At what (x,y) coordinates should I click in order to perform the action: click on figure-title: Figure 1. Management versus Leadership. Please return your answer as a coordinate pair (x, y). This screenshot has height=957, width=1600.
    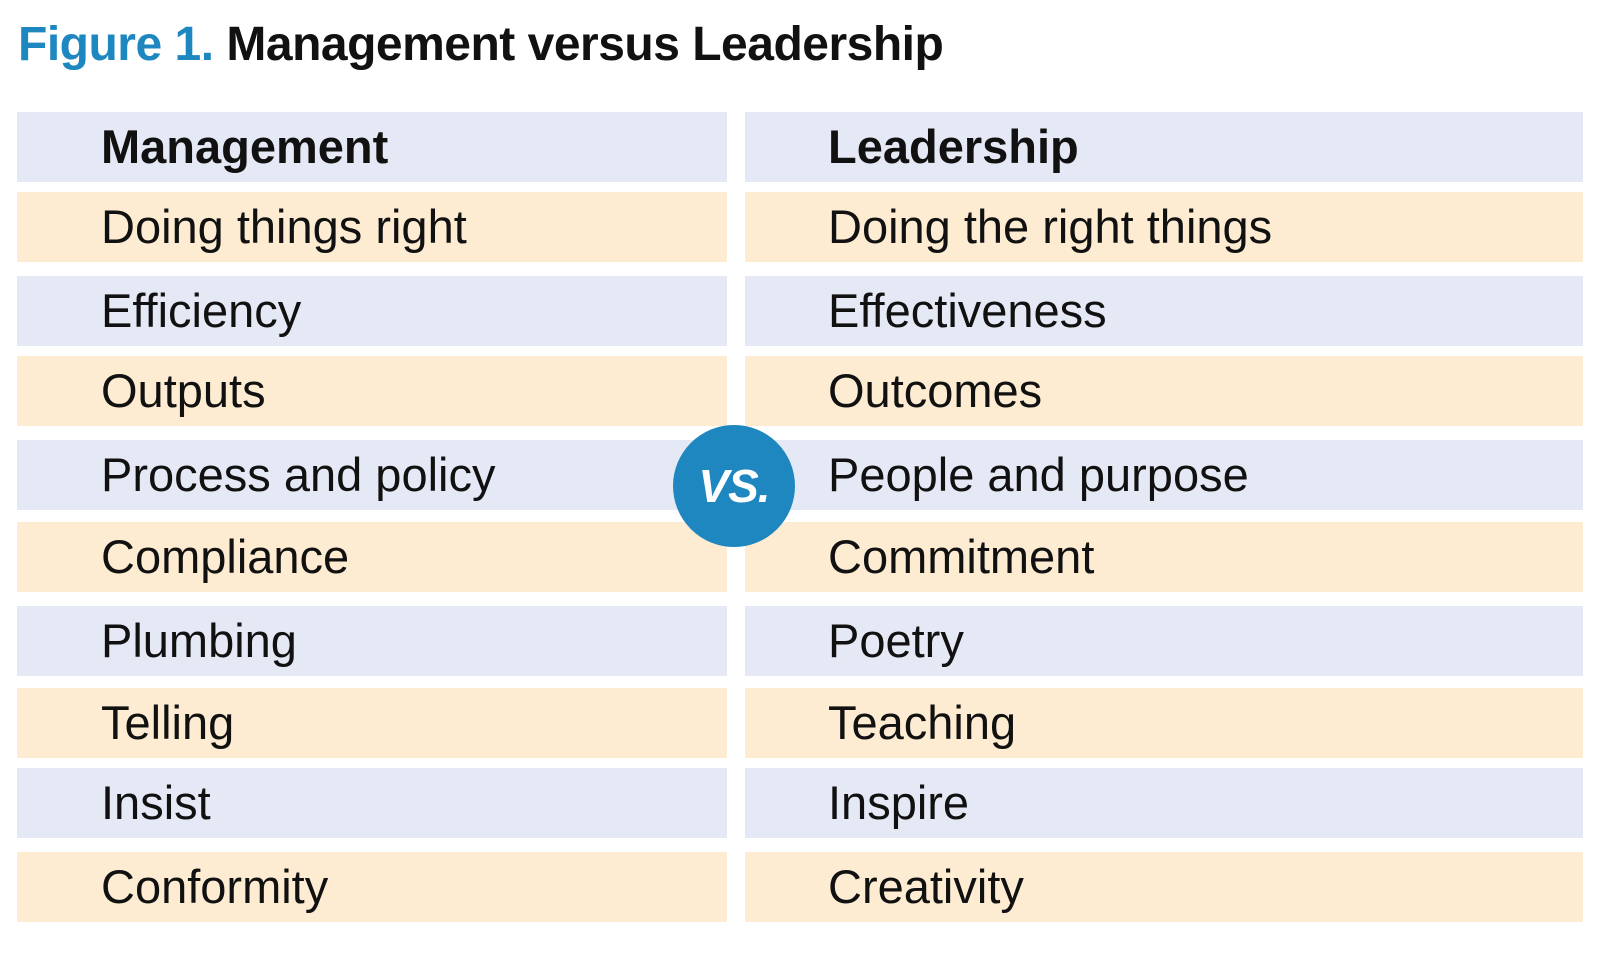
    Looking at the image, I should click on (481, 45).